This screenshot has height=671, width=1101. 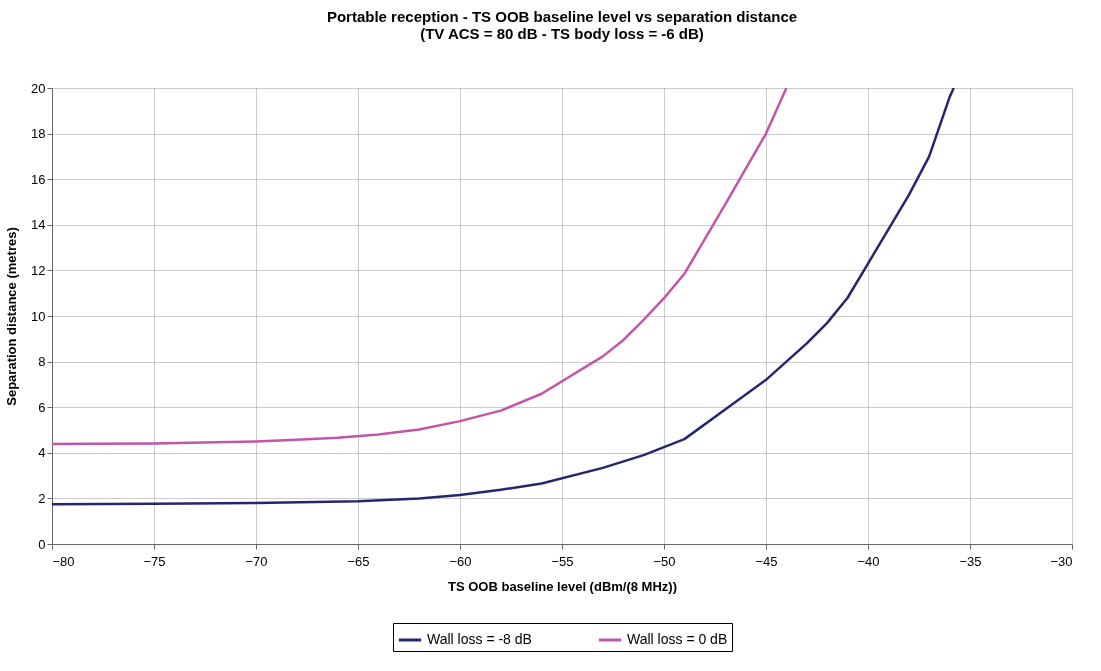 What do you see at coordinates (664, 561) in the screenshot?
I see `x-tick-label: −50` at bounding box center [664, 561].